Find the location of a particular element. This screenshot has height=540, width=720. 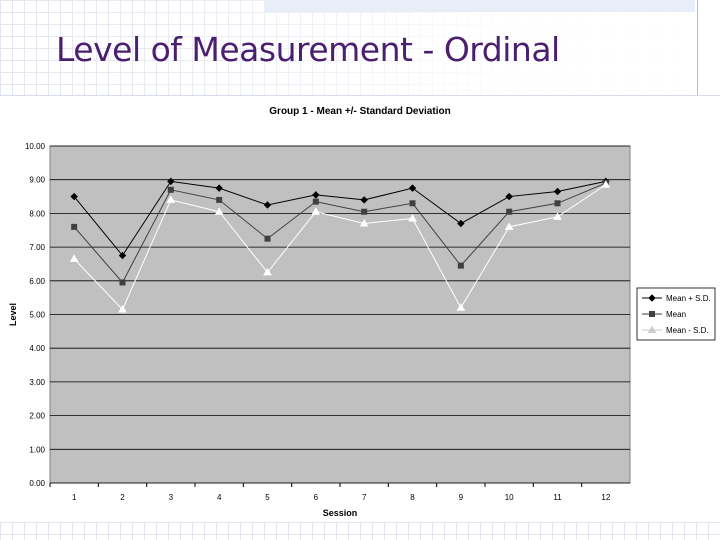

slide-grid-decoration-bottom is located at coordinates (360, 531).